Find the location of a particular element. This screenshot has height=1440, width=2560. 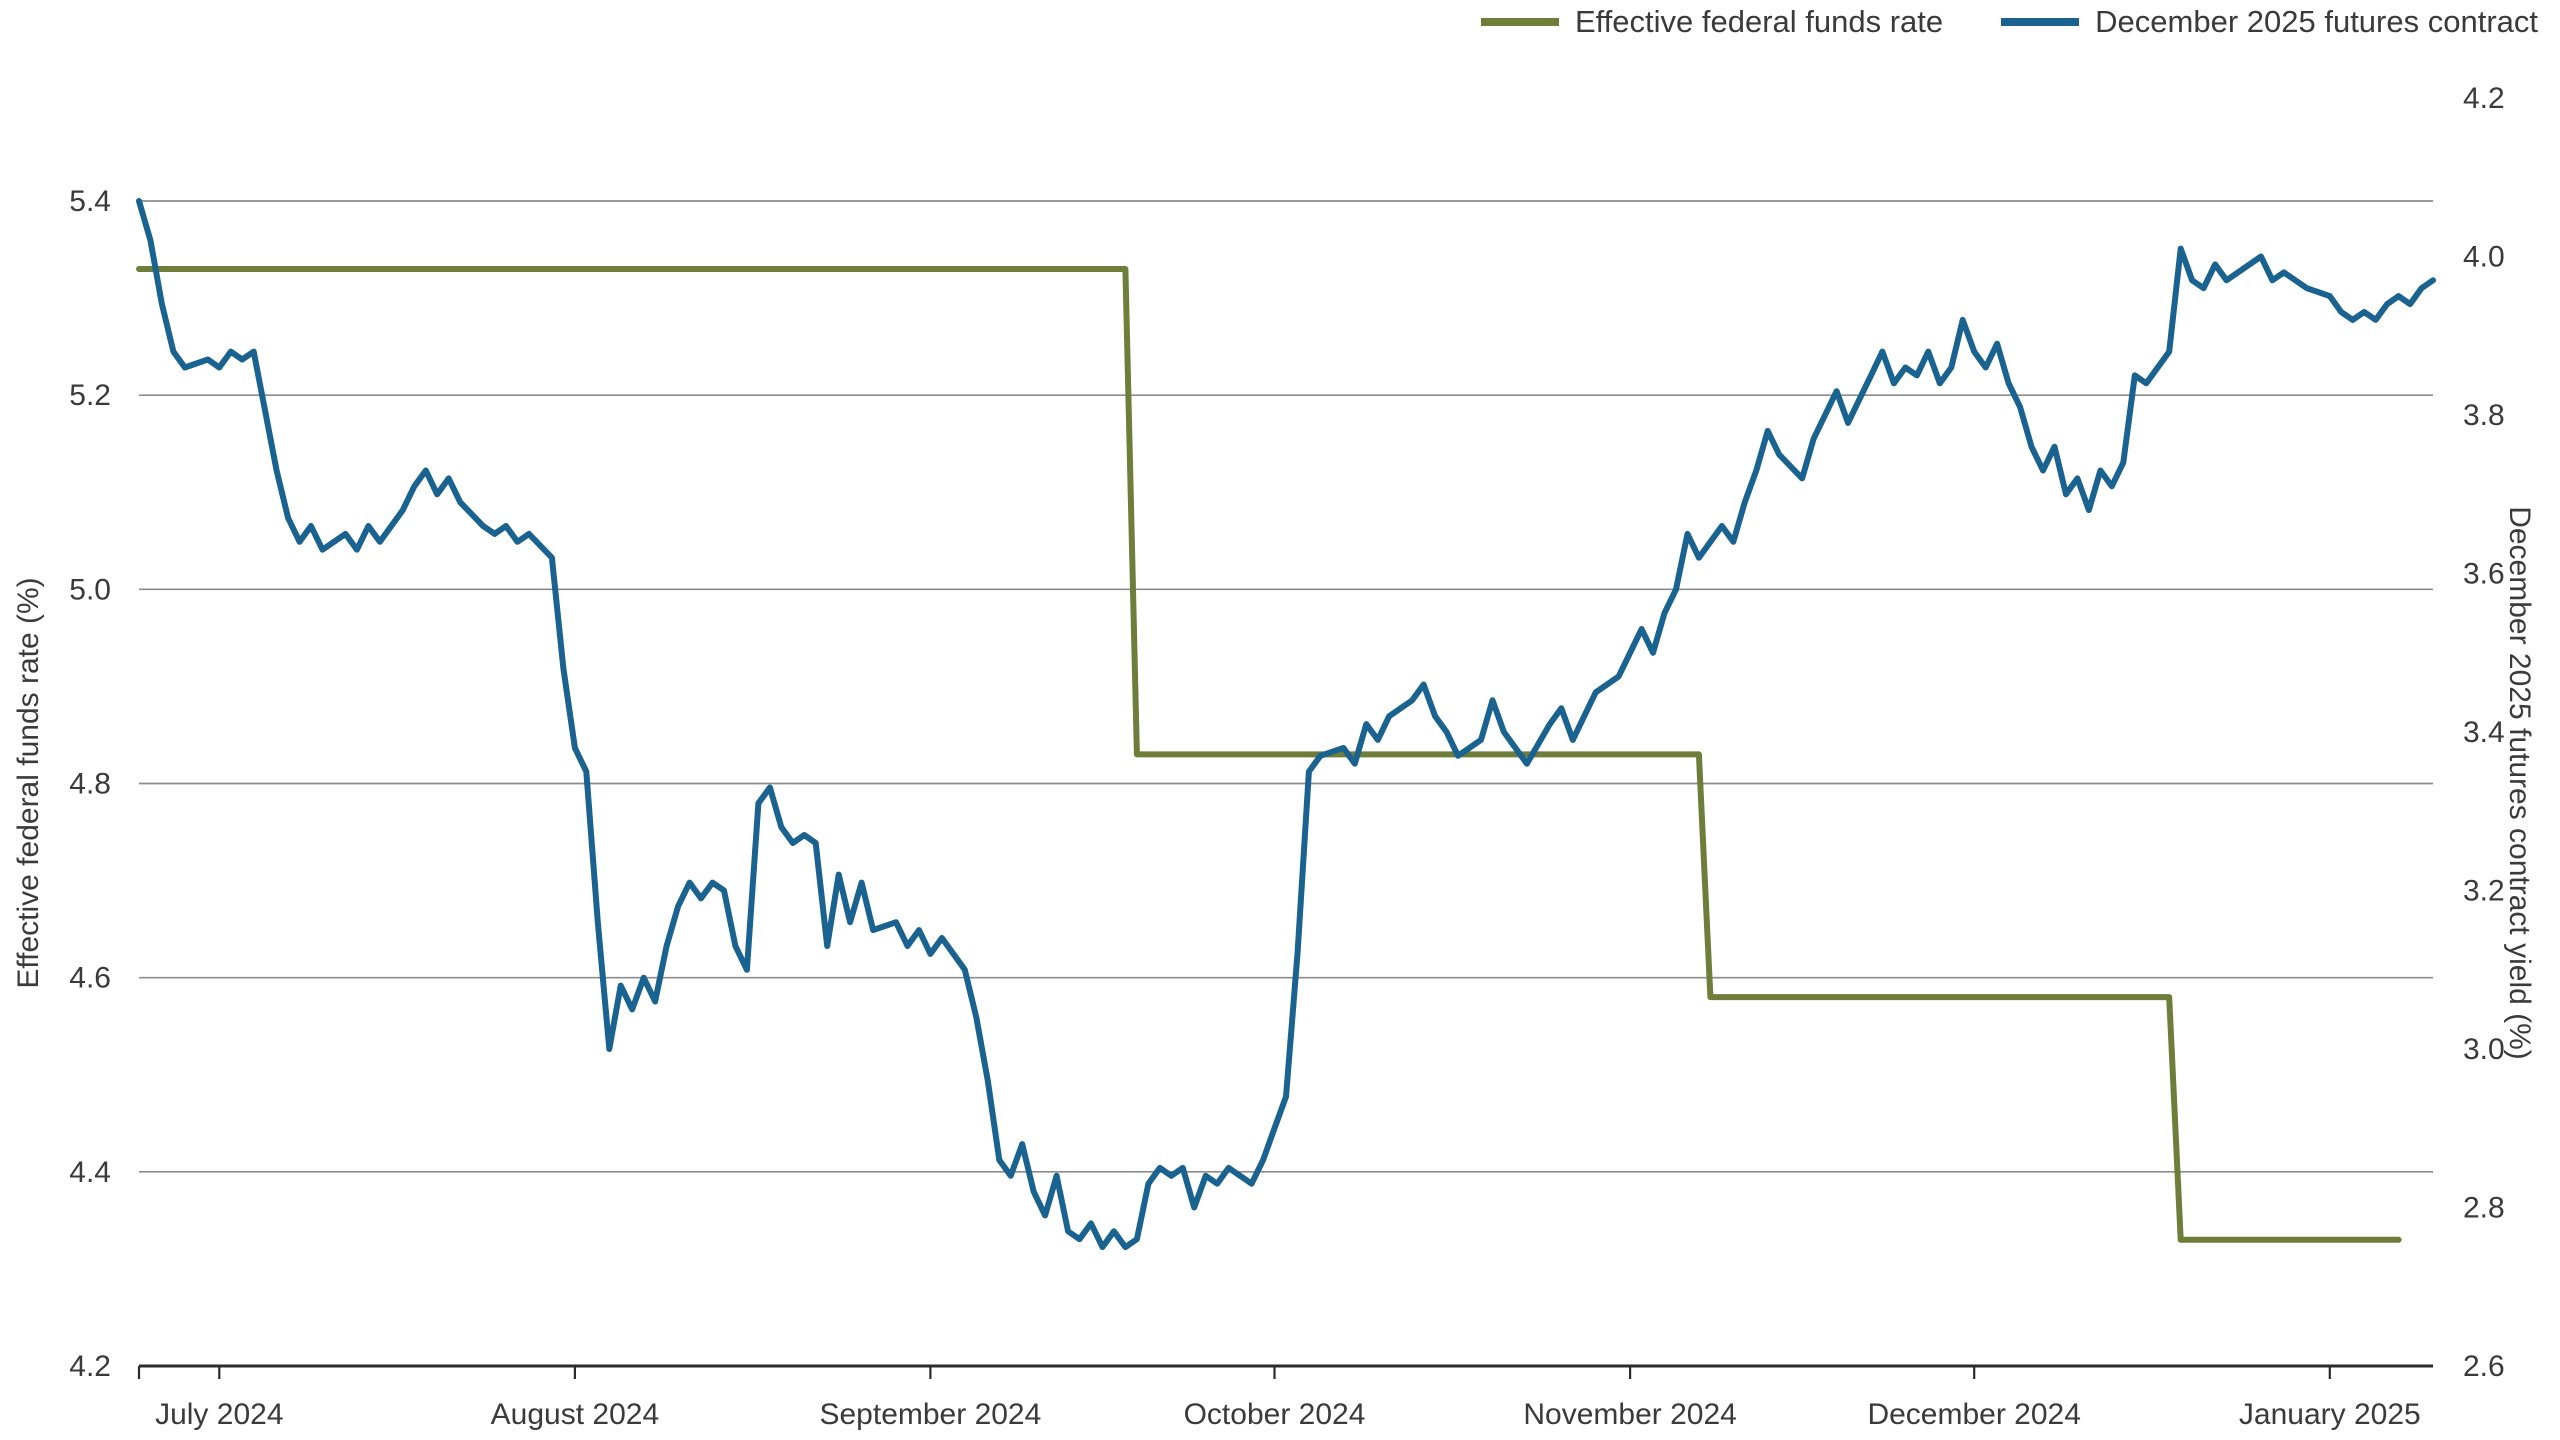

legend-label-effective-federal-funds-rate: Effective federal funds rate is located at coordinates (1759, 21).